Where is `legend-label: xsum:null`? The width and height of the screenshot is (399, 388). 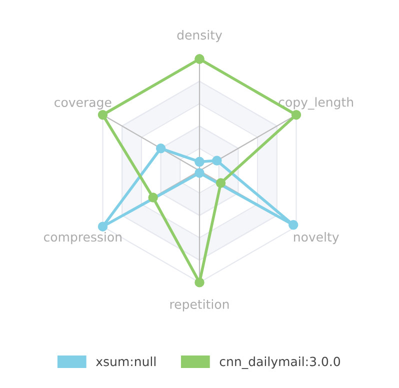 legend-label: xsum:null is located at coordinates (126, 361).